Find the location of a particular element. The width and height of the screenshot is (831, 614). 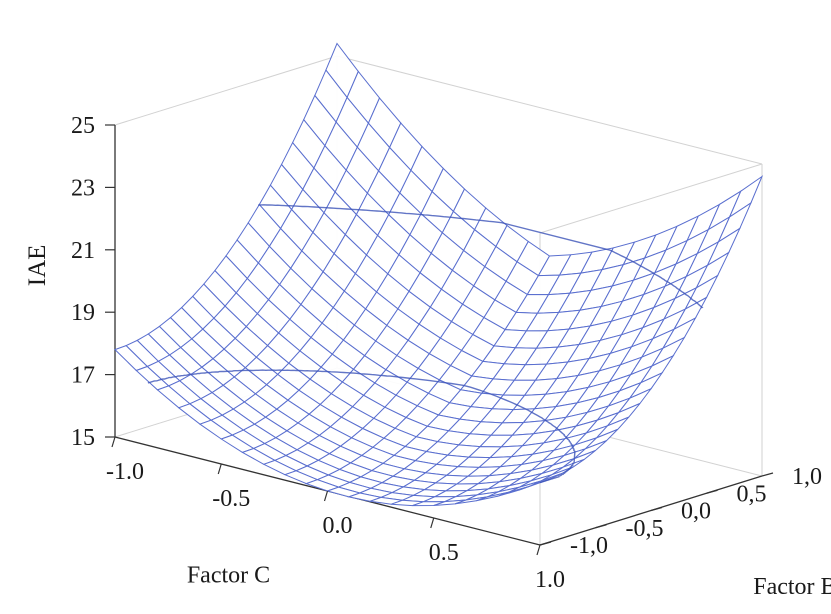

y-tick-label: 0,5 is located at coordinates (752, 494).